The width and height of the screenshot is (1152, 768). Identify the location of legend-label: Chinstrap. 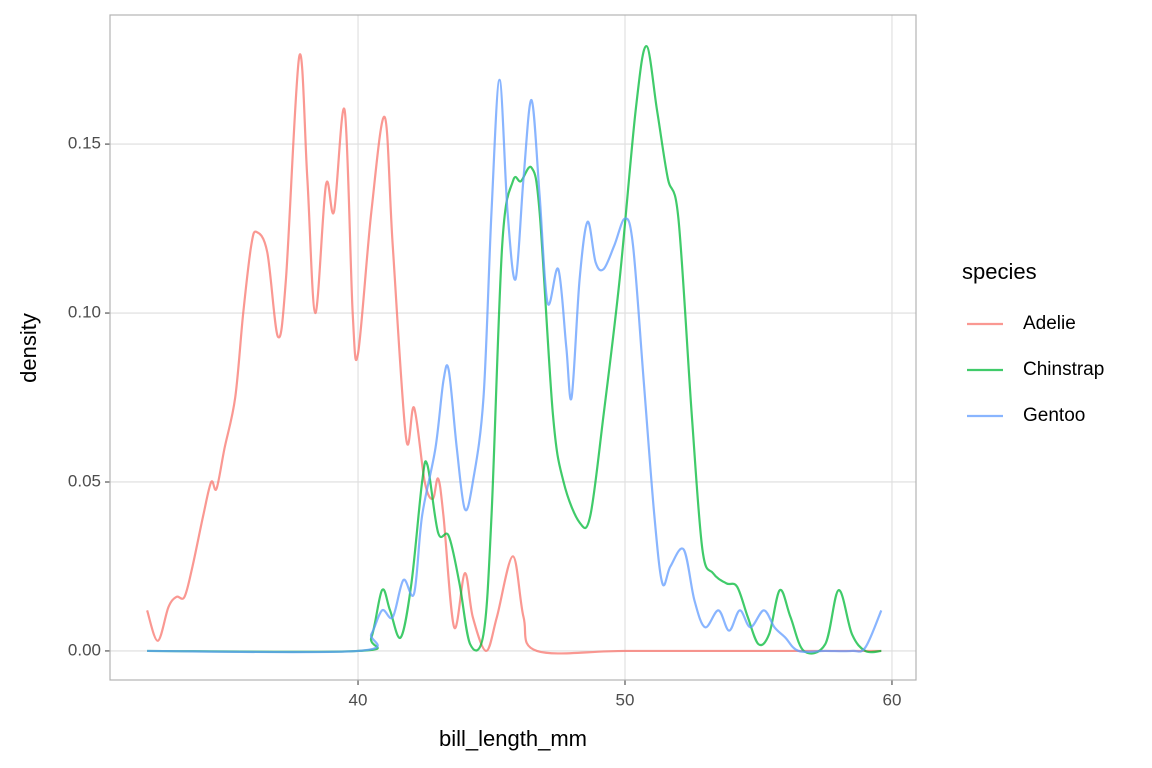
(1063, 369).